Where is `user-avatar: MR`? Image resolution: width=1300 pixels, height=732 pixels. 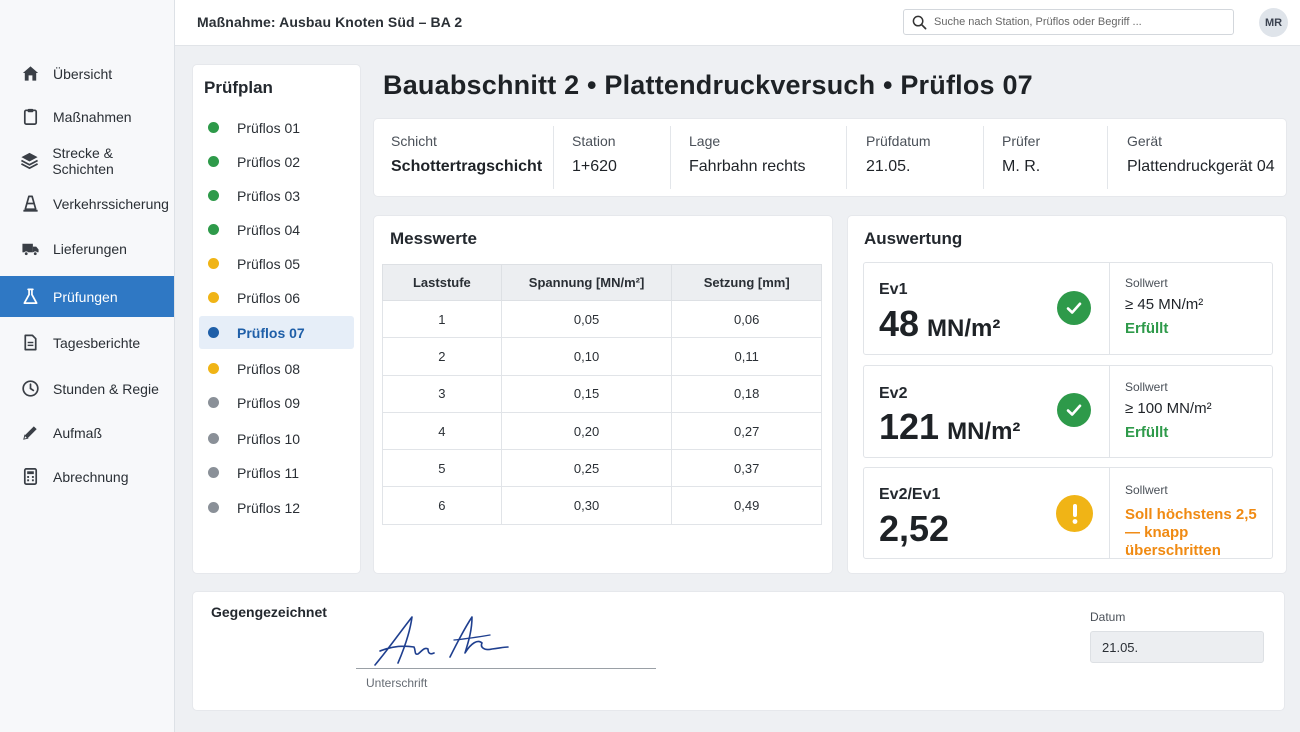 user-avatar: MR is located at coordinates (1273, 22).